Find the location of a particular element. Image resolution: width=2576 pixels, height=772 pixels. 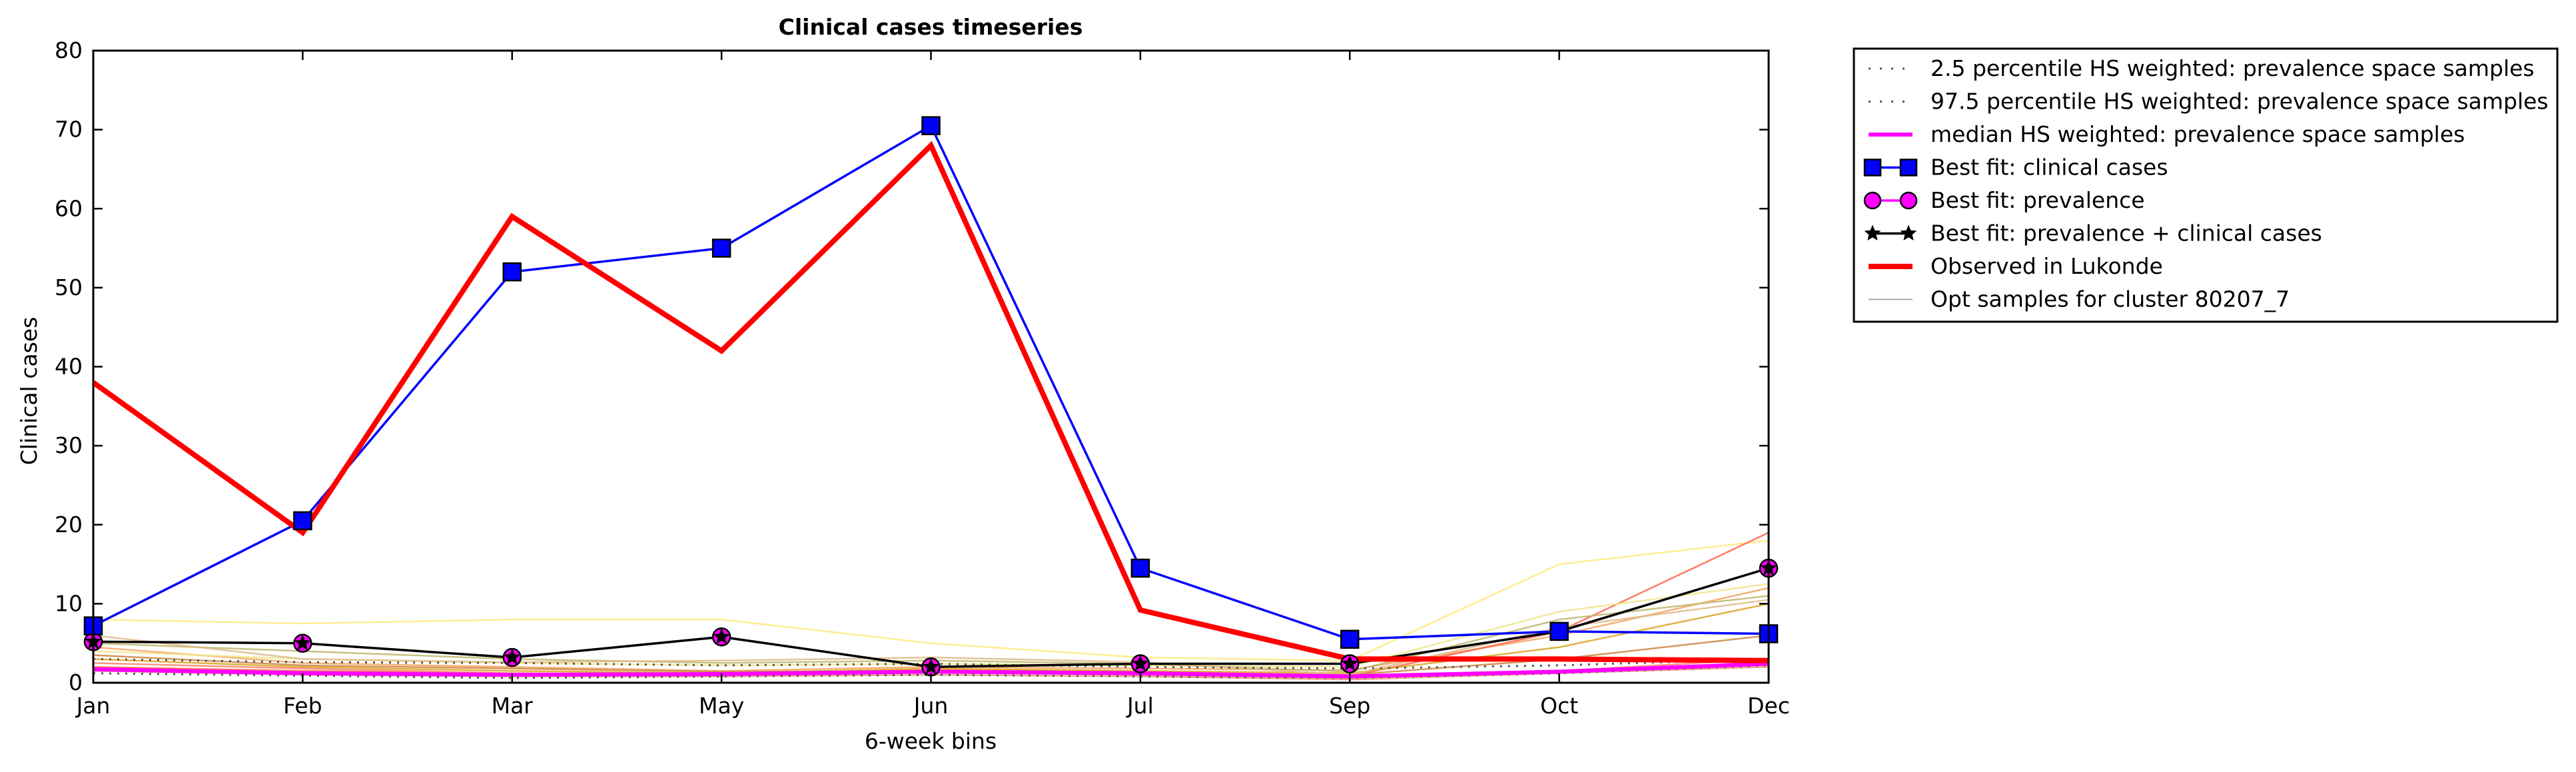

chart-title: Clinical cases timeseries is located at coordinates (931, 27).